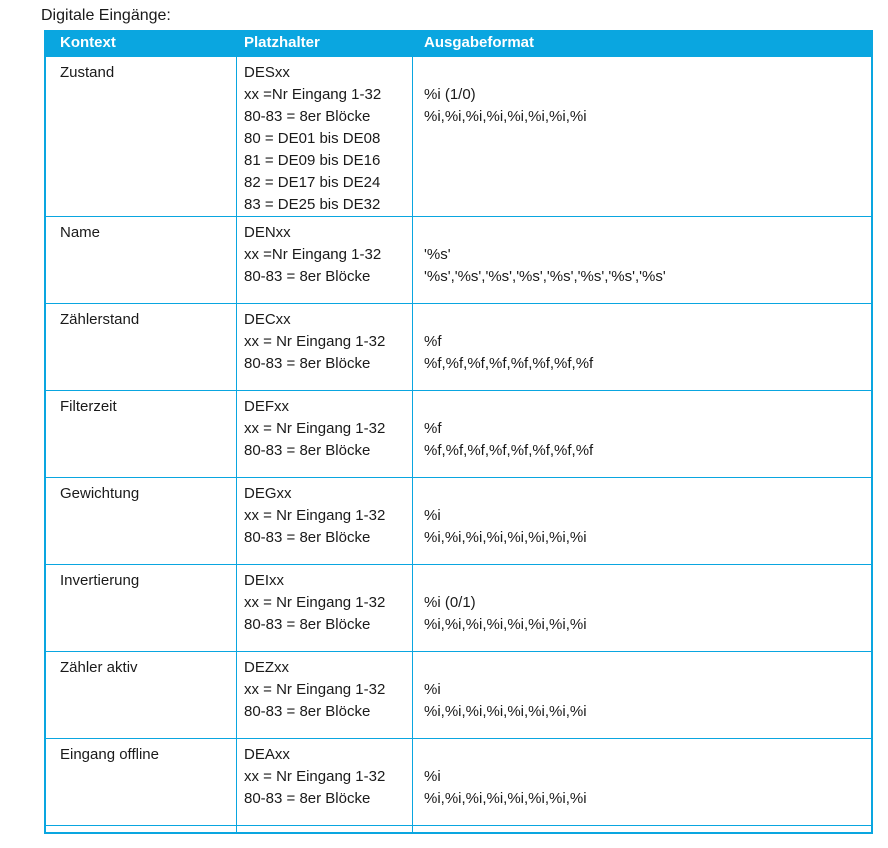 The height and width of the screenshot is (848, 888). What do you see at coordinates (80, 232) in the screenshot?
I see `cell-line: Name` at bounding box center [80, 232].